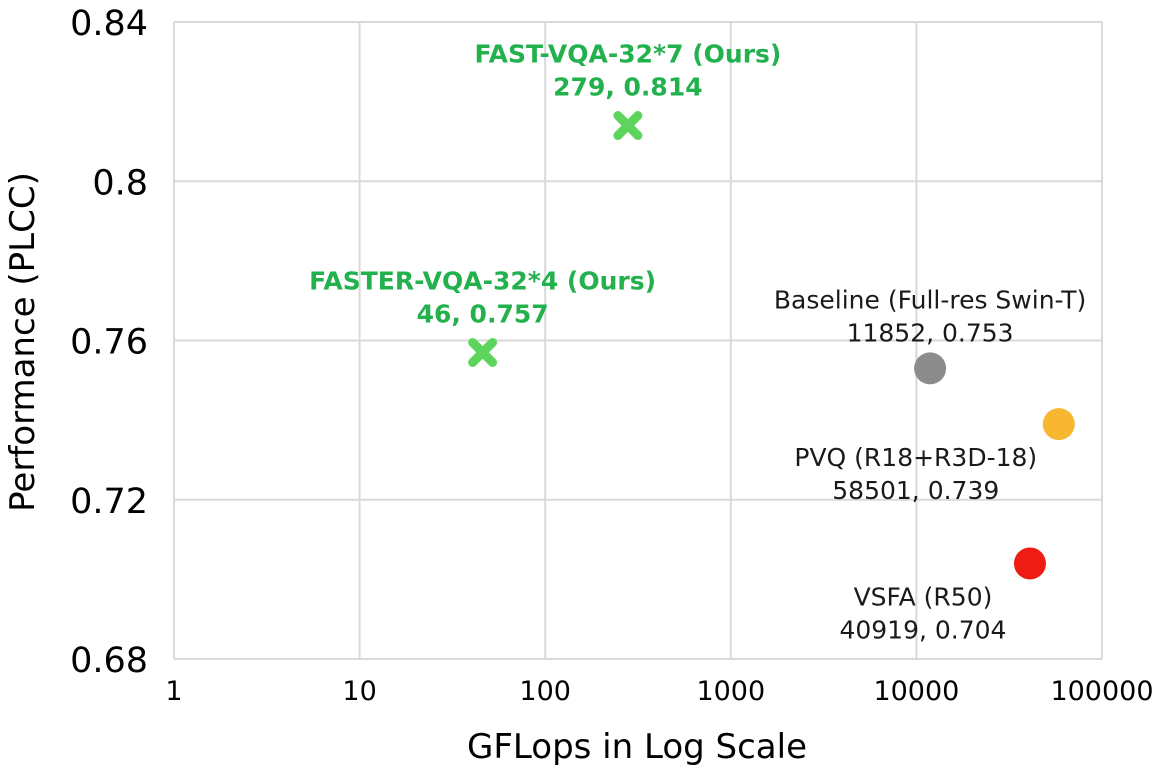 The width and height of the screenshot is (1161, 772). I want to click on x-tick-label: 100000, so click(1101, 691).